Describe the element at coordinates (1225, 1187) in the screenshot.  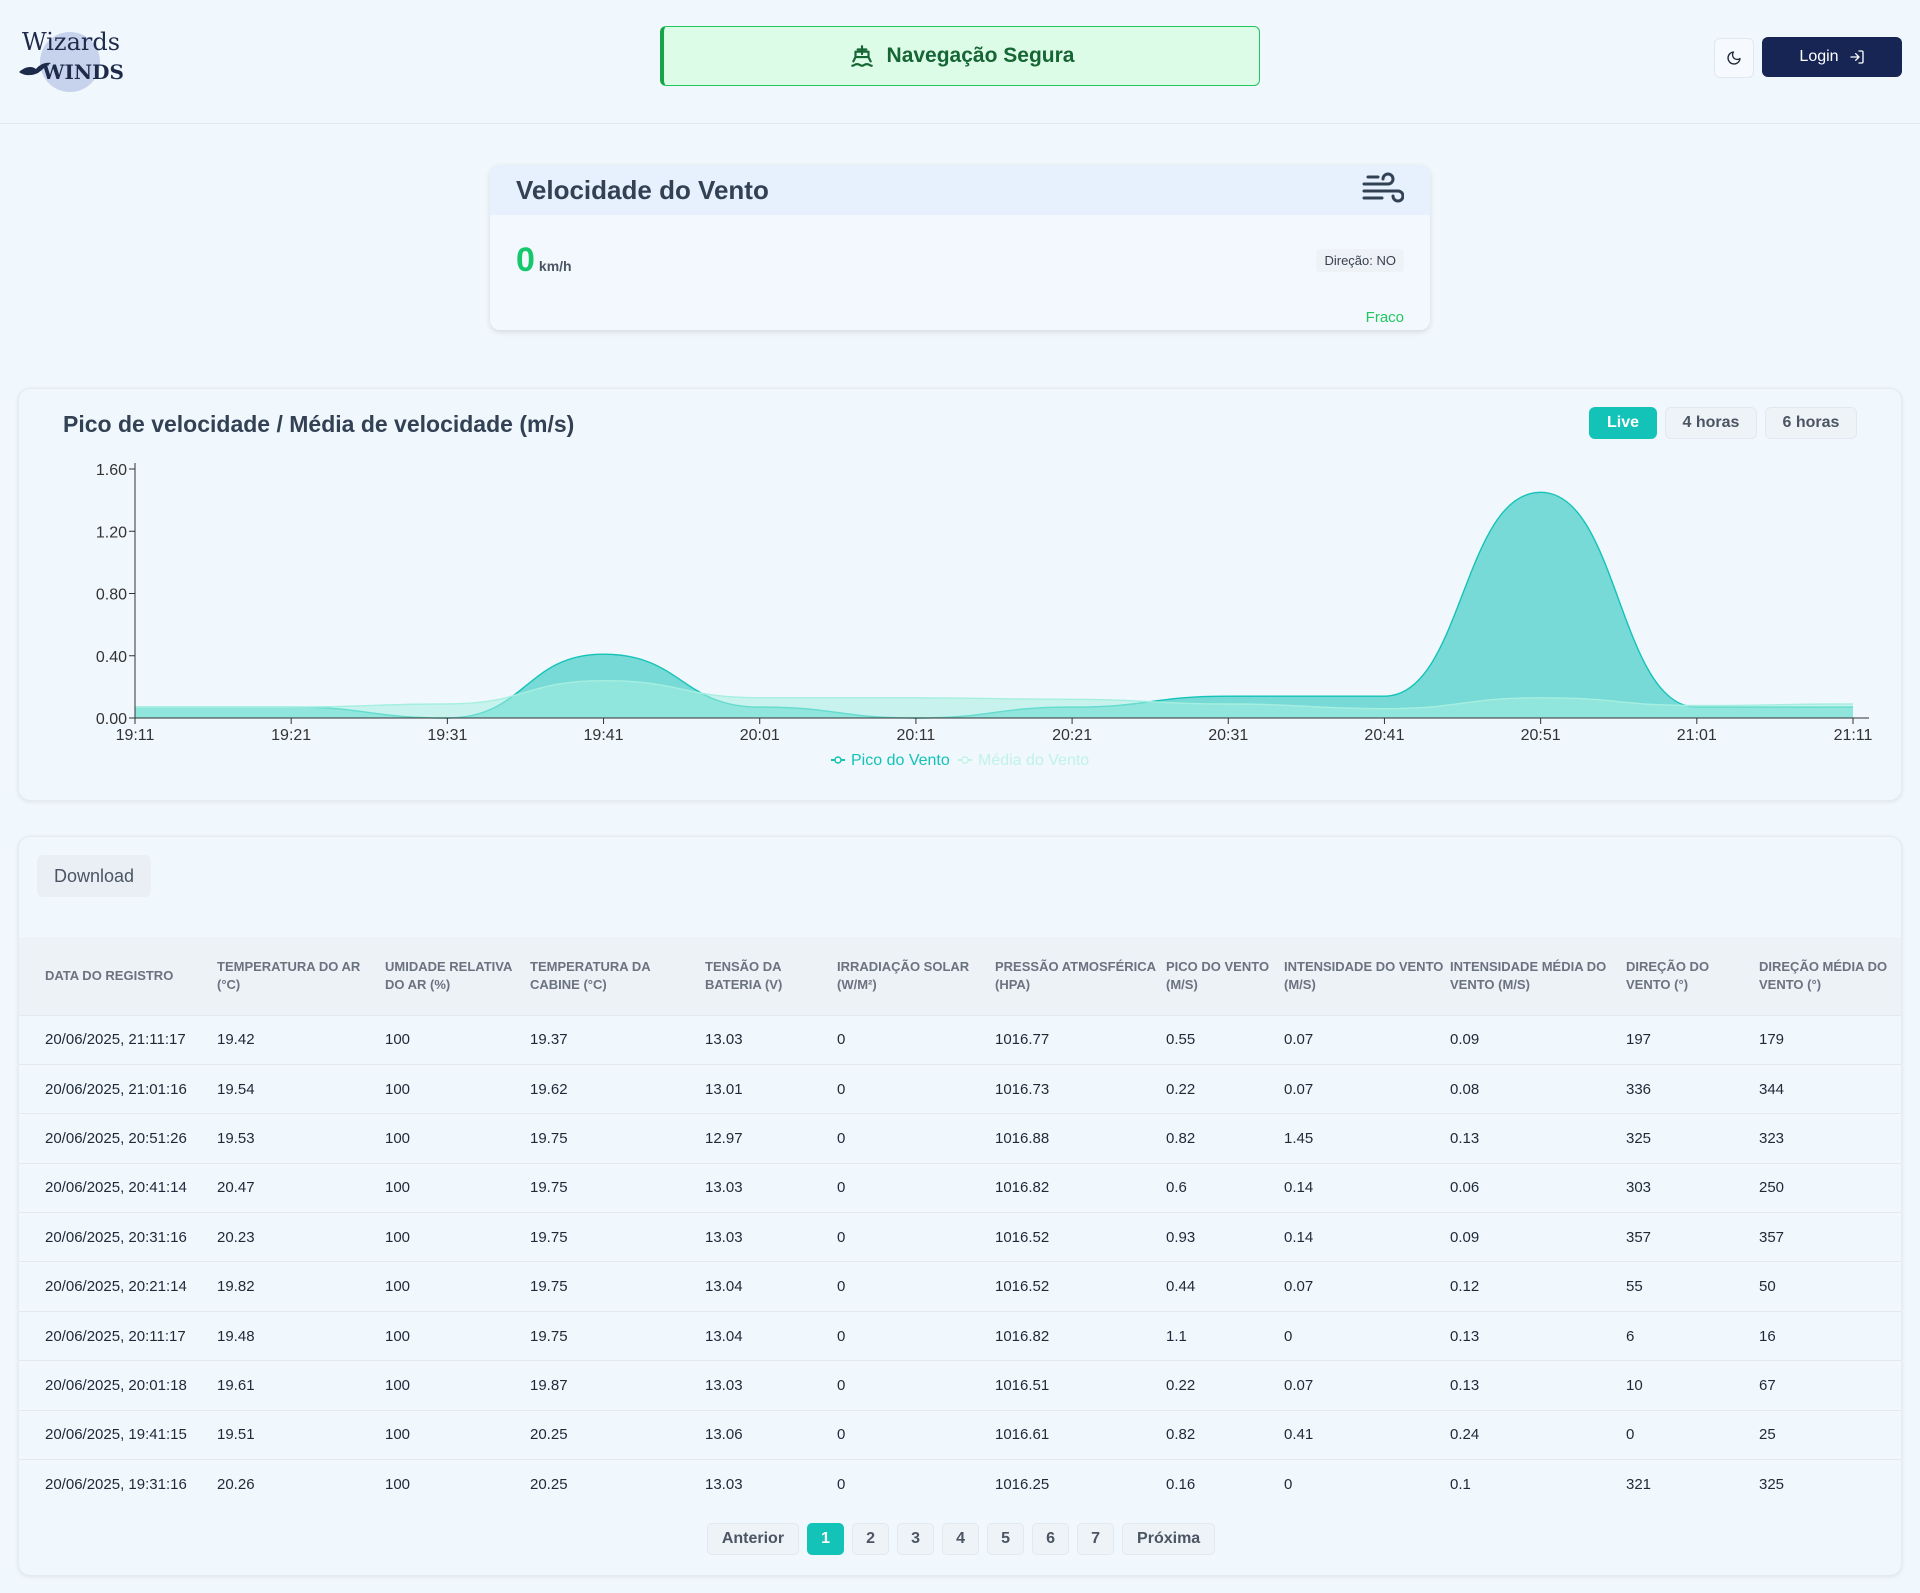
I see `table-cell: 0.6` at that location.